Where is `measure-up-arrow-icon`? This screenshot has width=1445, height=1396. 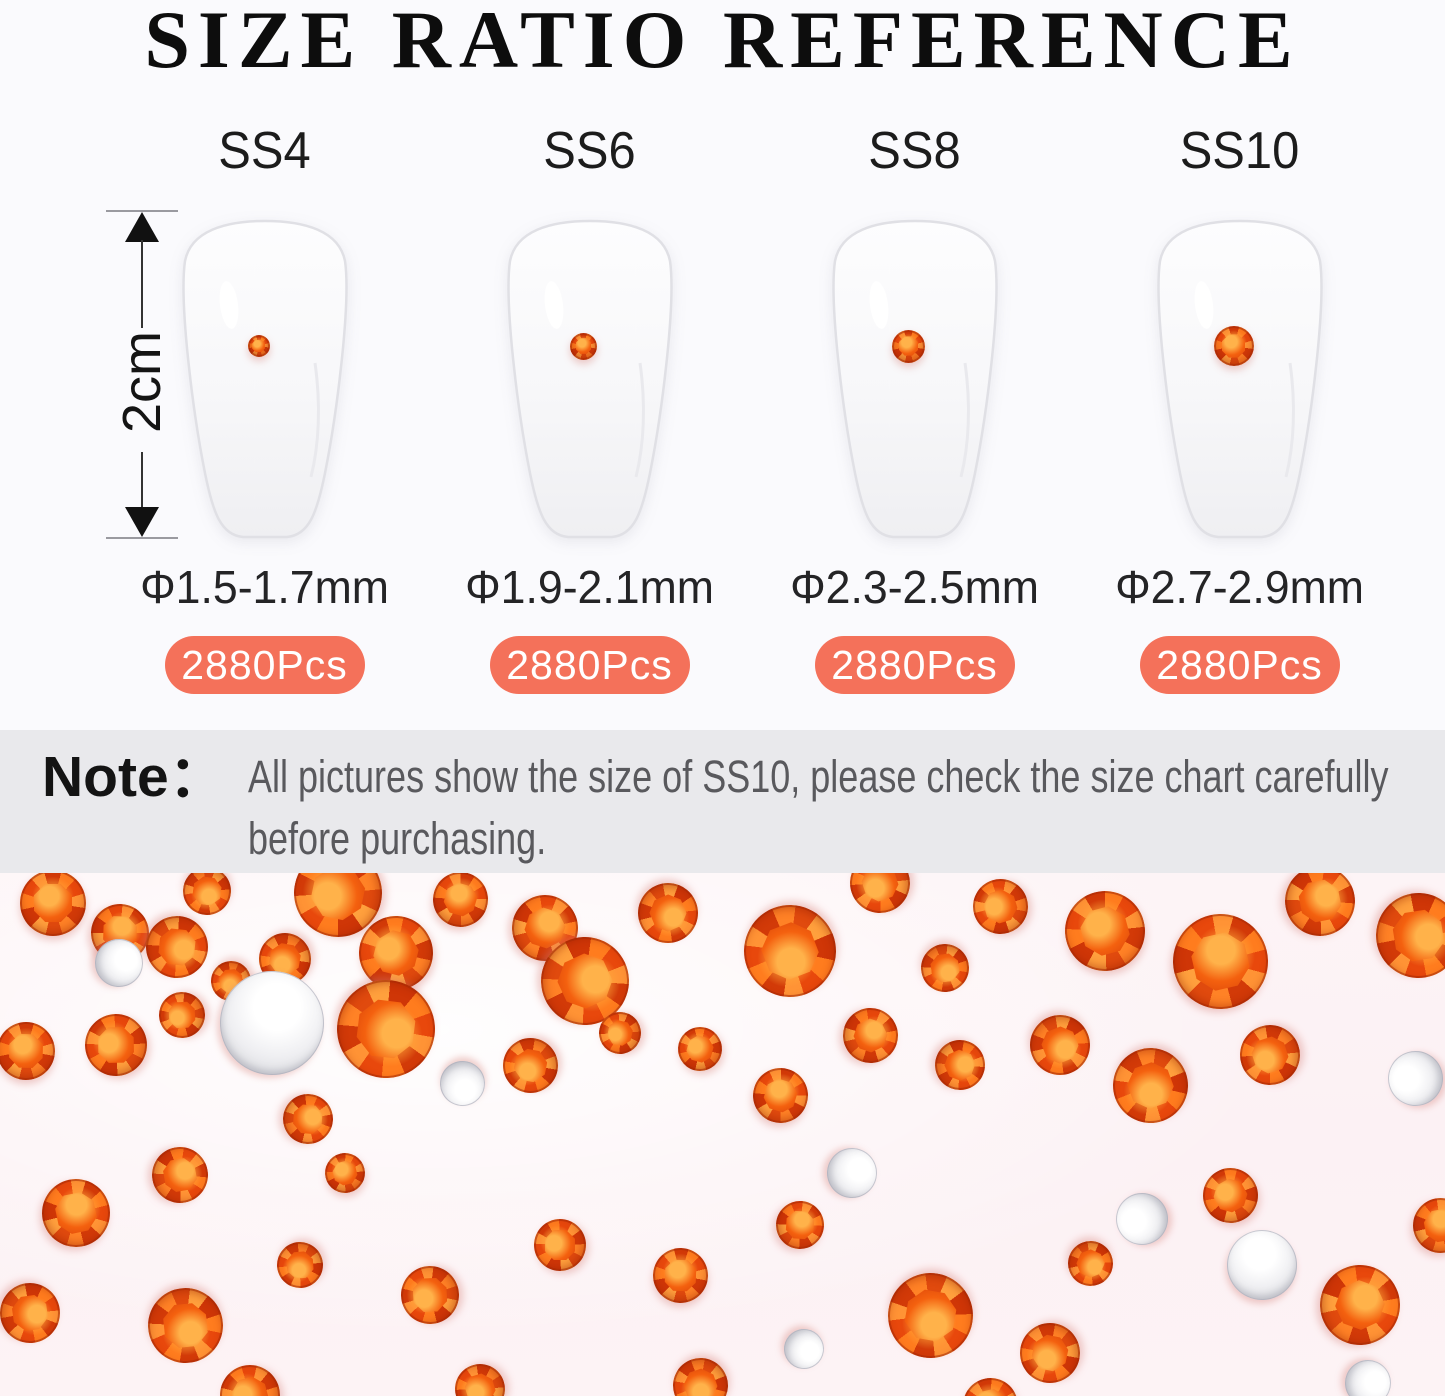
measure-up-arrow-icon is located at coordinates (142, 227).